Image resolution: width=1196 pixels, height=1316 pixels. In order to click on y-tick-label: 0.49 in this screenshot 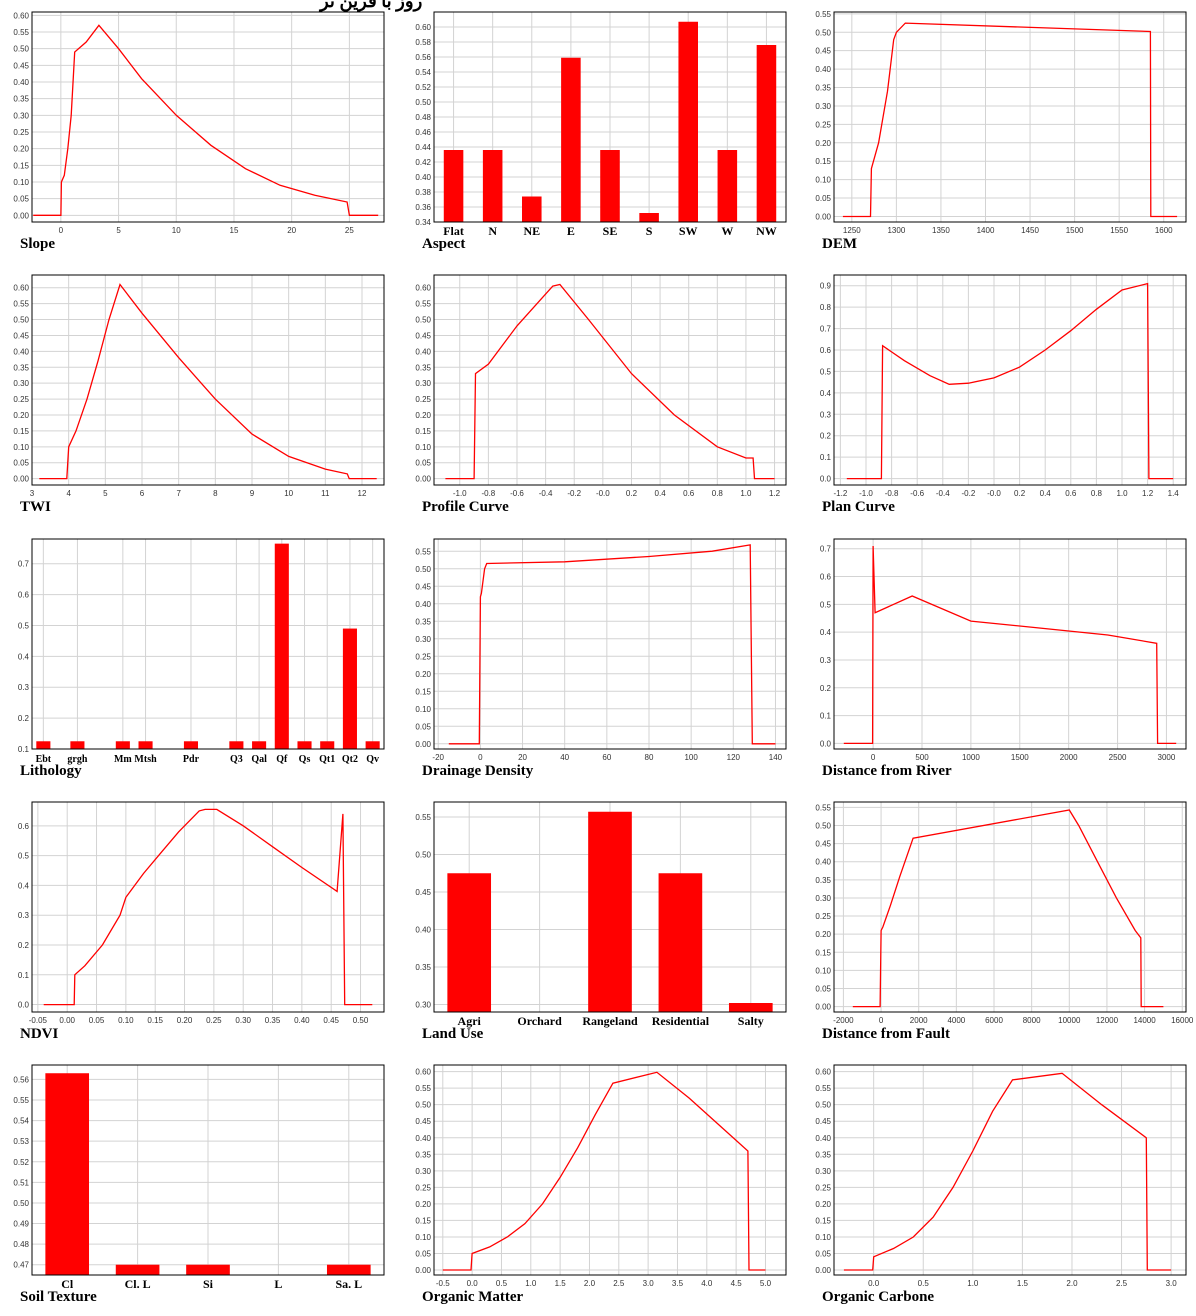, I will do `click(21, 1224)`.